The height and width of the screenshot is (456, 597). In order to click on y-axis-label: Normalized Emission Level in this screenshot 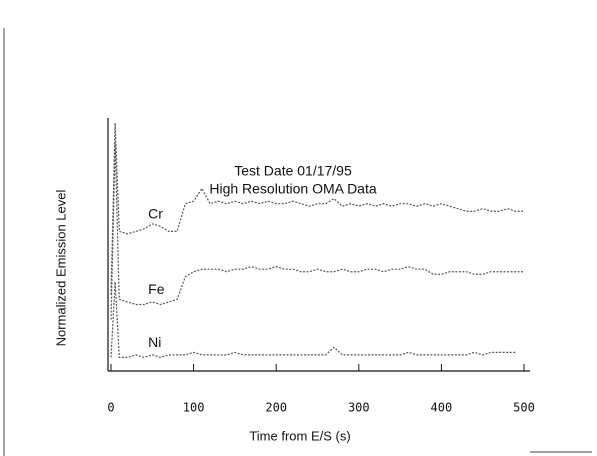, I will do `click(60, 267)`.